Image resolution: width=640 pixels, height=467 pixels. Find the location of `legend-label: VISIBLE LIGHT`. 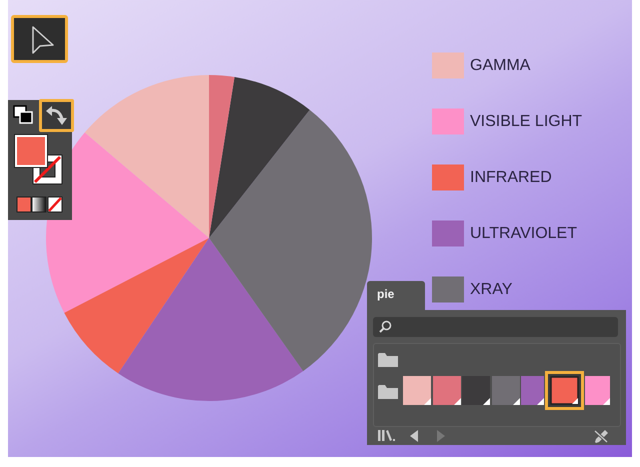

legend-label: VISIBLE LIGHT is located at coordinates (526, 121).